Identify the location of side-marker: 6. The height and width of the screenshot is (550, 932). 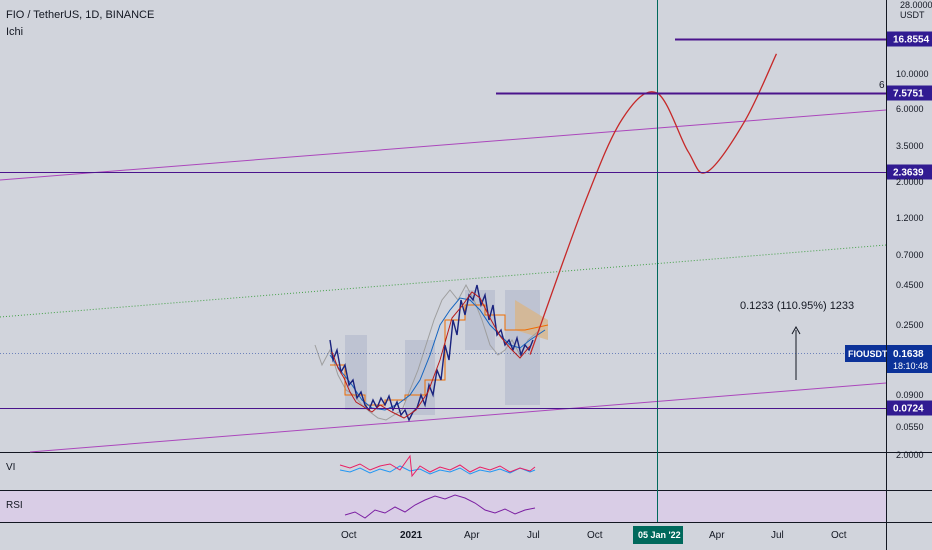
(882, 85).